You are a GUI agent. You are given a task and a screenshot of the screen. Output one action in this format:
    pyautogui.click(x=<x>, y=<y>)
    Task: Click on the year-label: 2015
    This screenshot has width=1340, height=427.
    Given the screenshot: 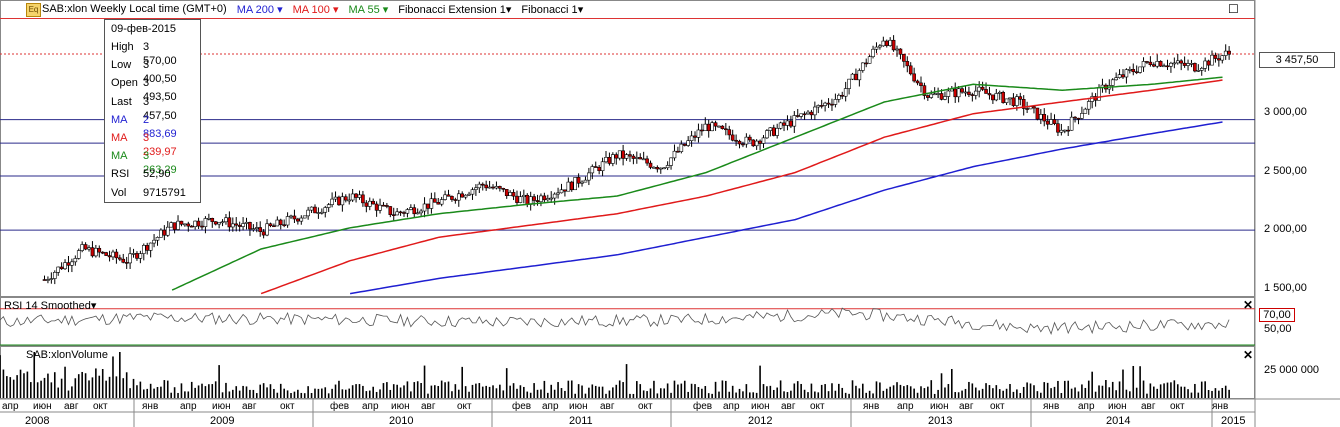 What is the action you would take?
    pyautogui.click(x=1233, y=421)
    